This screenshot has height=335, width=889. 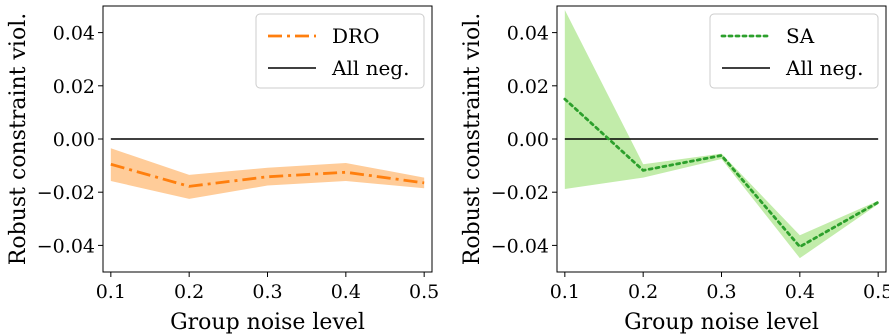 What do you see at coordinates (356, 36) in the screenshot?
I see `legend-entry-label: DRO` at bounding box center [356, 36].